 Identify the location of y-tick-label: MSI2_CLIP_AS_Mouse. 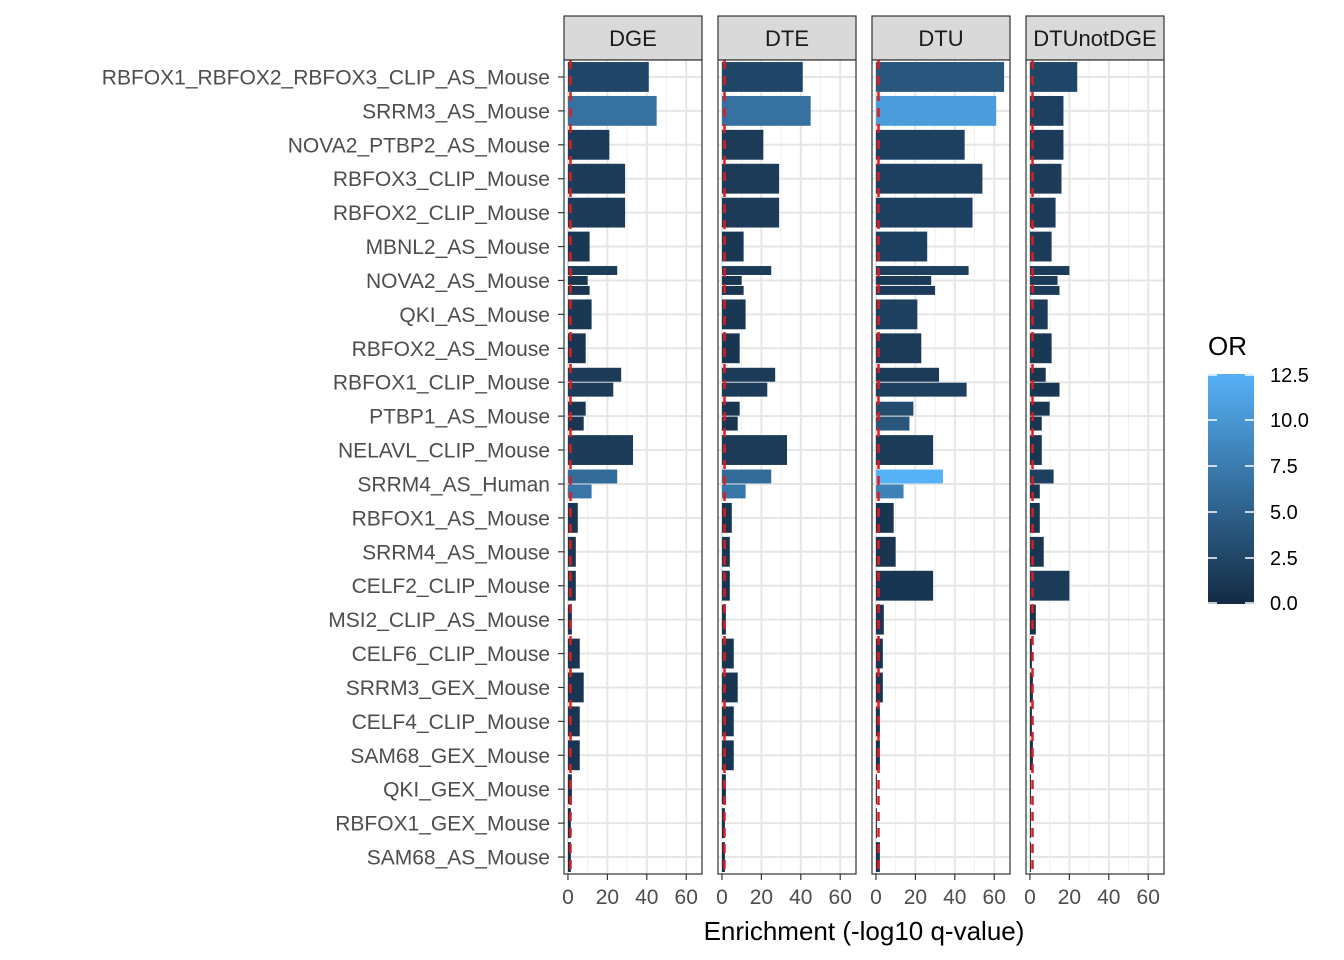
(439, 620).